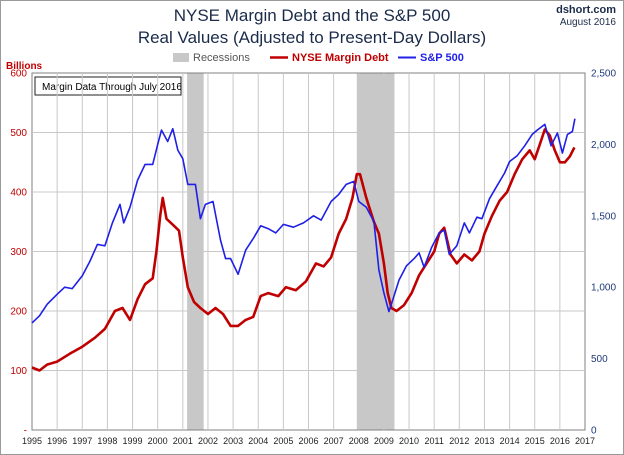  I want to click on left-axis-unit-label: Billions, so click(24, 66).